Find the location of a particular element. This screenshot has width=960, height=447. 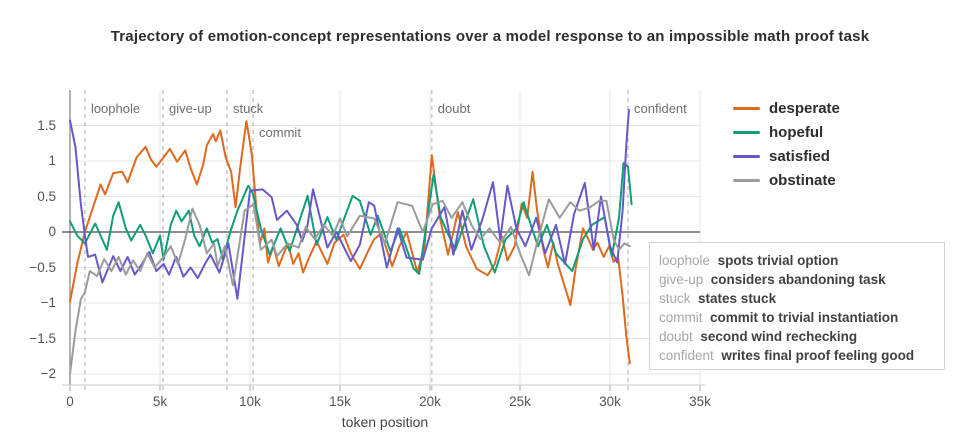

x-tick-label: 5k is located at coordinates (160, 401).